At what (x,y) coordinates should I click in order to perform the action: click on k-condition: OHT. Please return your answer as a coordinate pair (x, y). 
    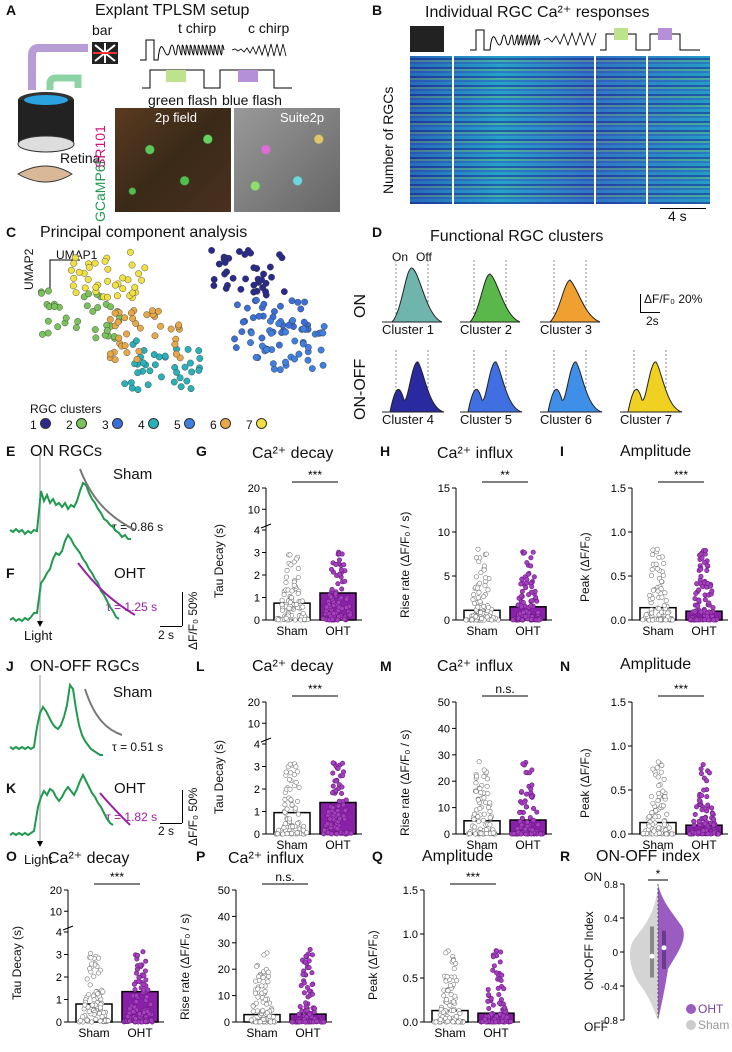
    Looking at the image, I should click on (130, 788).